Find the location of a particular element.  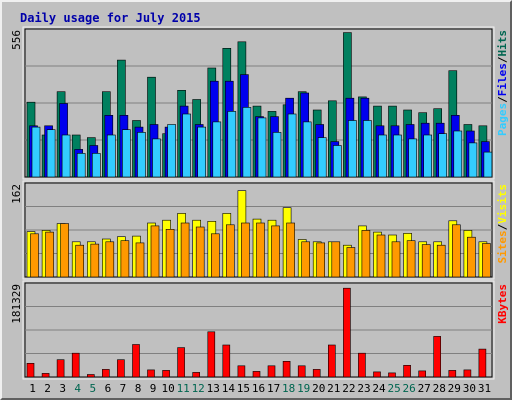

legend: Sites/Visits is located at coordinates (502, 224).